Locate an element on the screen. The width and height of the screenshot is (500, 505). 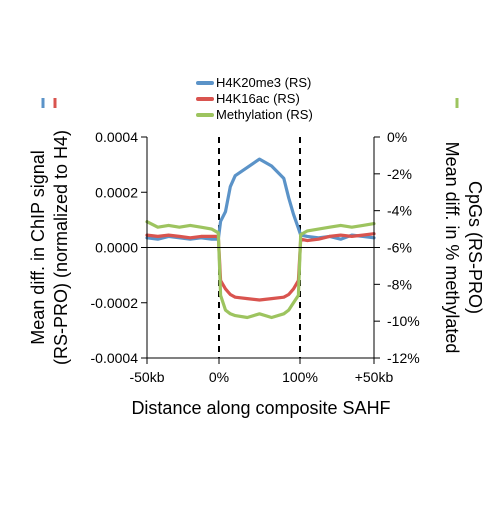
left-tick-label: 0.0000 is located at coordinates (116, 248).